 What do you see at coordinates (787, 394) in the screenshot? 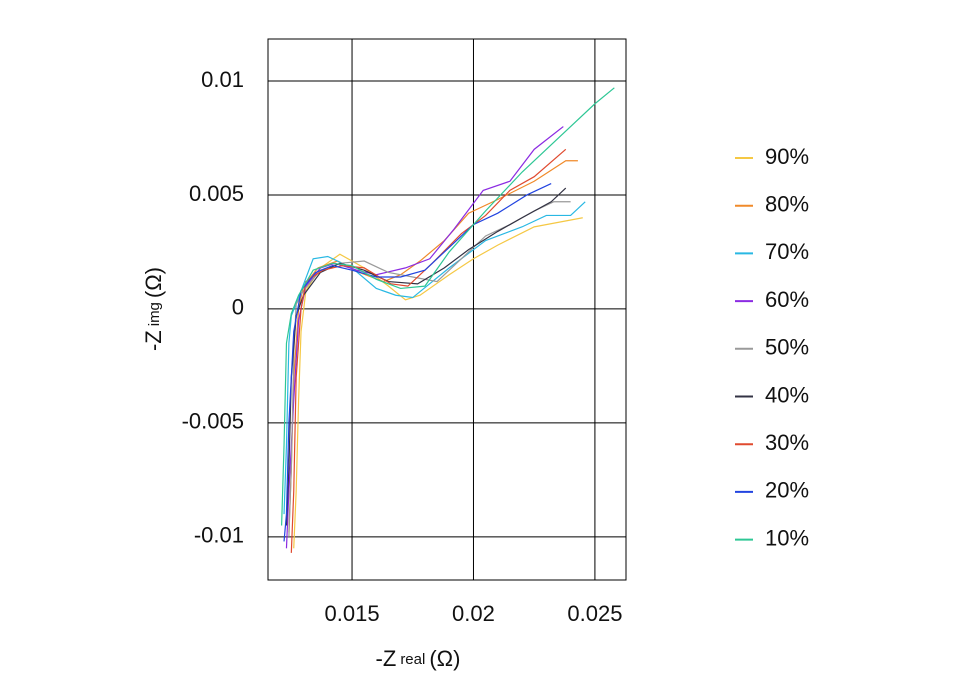
I see `legend-label: 40%` at bounding box center [787, 394].